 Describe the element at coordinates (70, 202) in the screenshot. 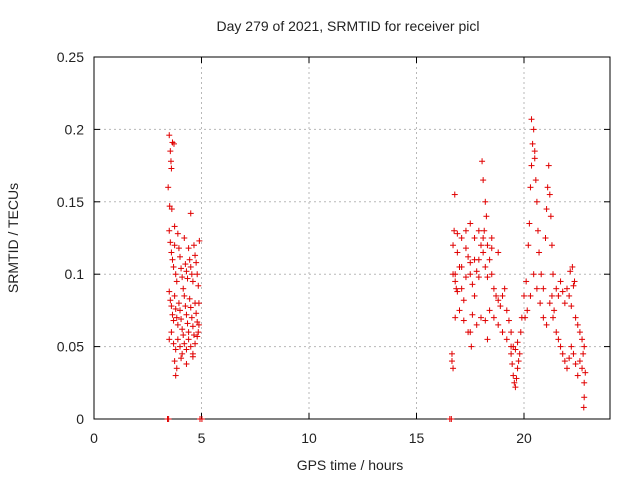

I see `y-tick-label: 0.15` at that location.